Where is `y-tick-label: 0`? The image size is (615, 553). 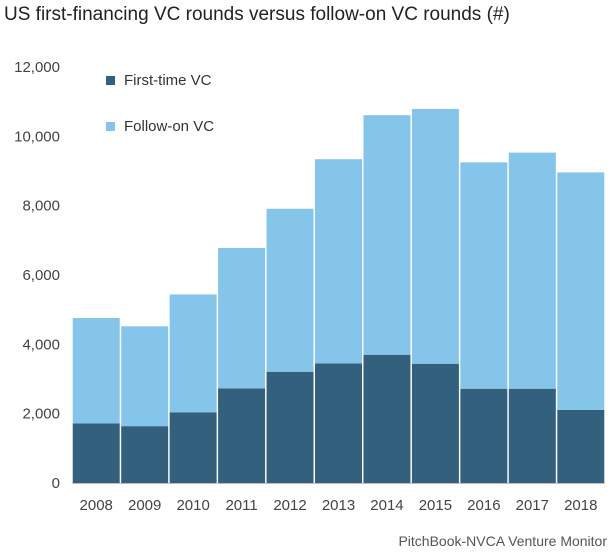 y-tick-label: 0 is located at coordinates (56, 483).